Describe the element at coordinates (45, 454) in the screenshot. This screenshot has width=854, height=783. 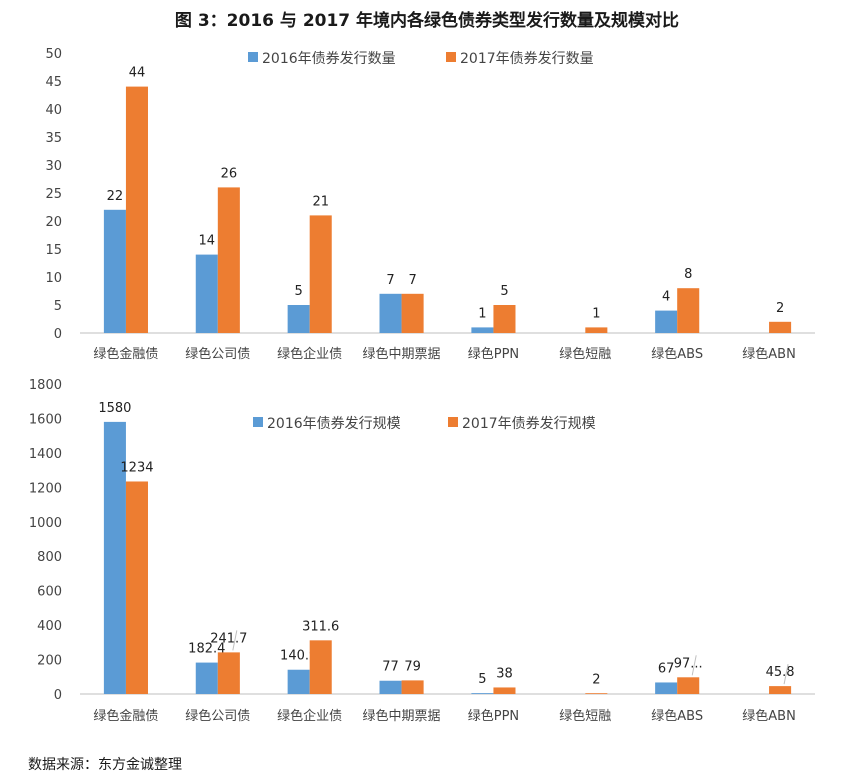
I see `y-tick-label: 1400` at that location.